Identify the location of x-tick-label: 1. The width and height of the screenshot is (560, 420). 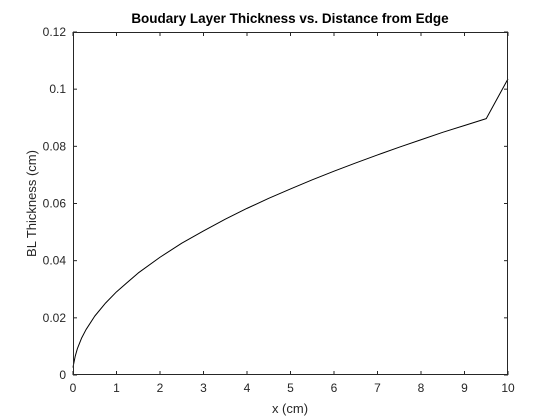
(116, 388).